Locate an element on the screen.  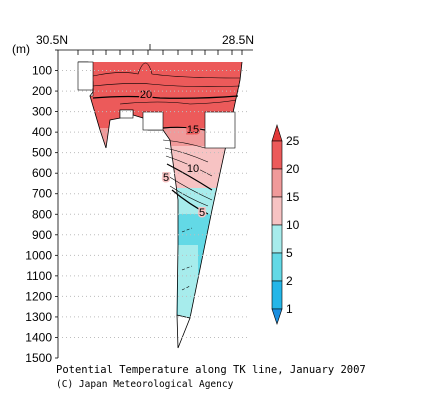
colorbar: 25 20 15 10 5 2 1 is located at coordinates (285, 224).